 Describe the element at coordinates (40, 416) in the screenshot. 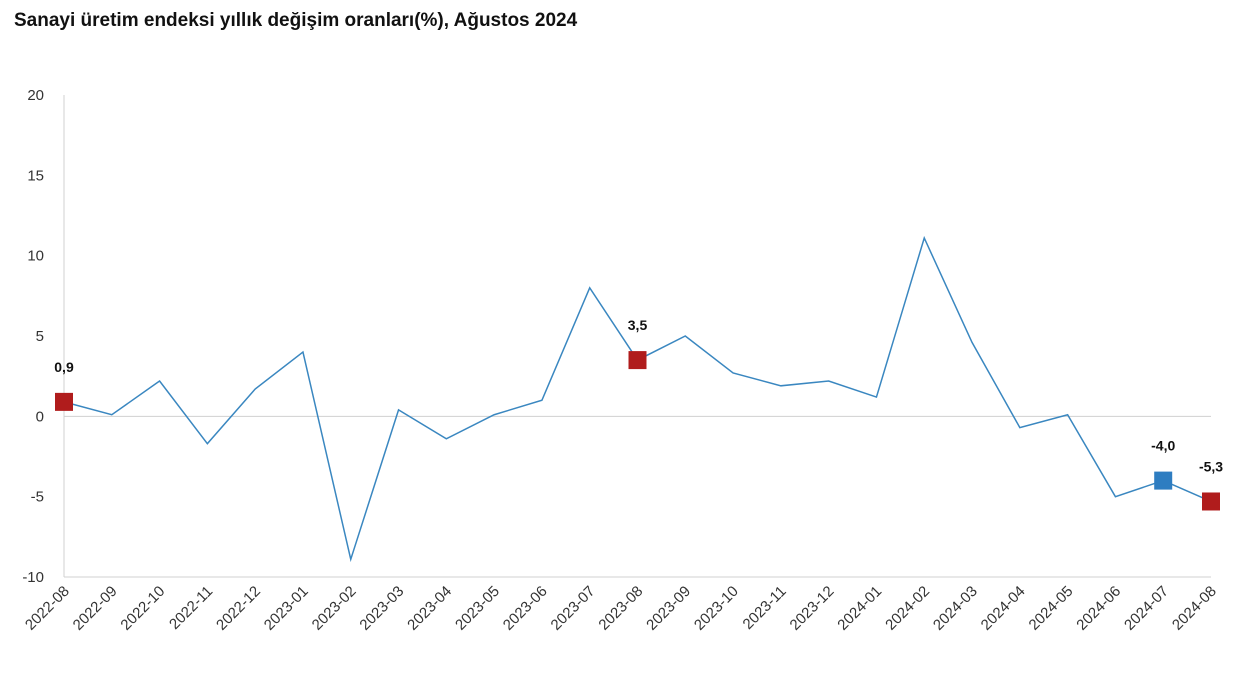

I see `y-tick-label: 0` at that location.